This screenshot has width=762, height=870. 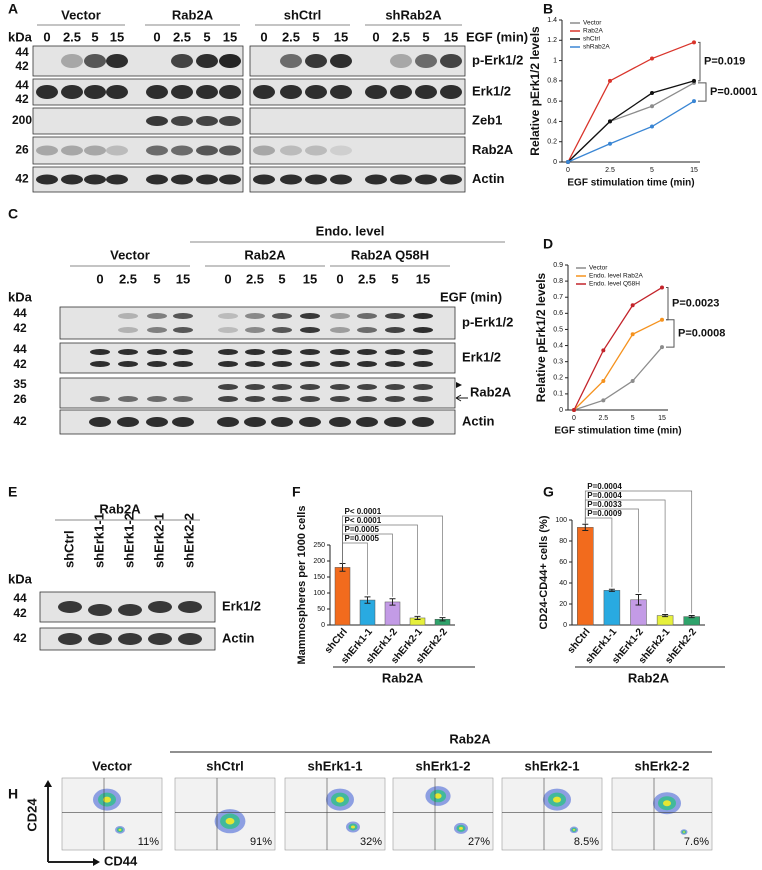 I want to click on y-tick-label: 80, so click(x=563, y=541).